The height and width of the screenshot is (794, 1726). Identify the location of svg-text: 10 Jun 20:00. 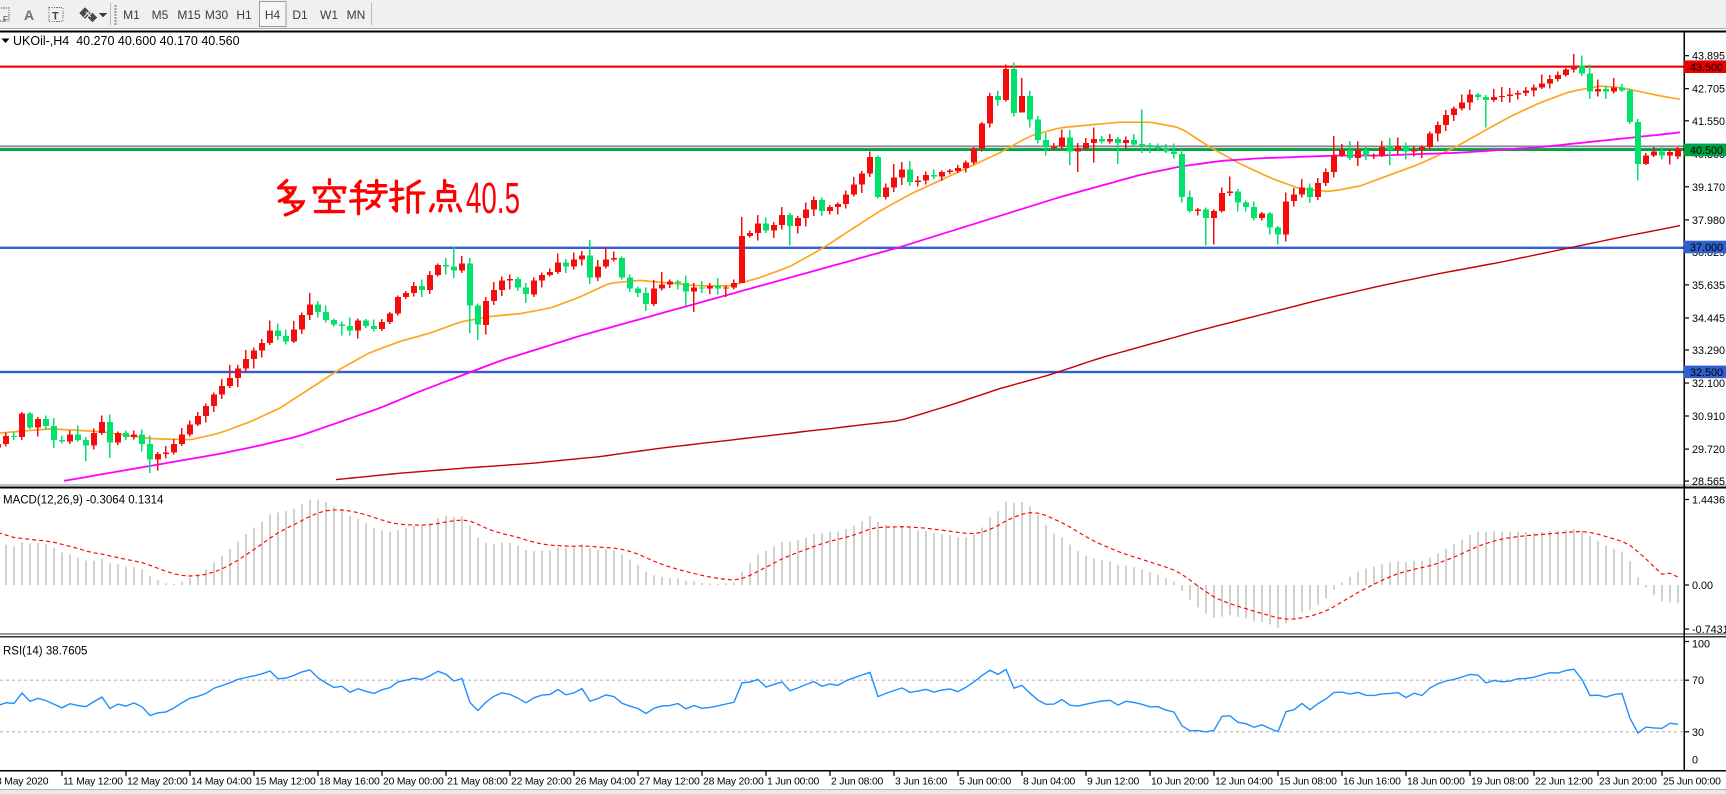
(1180, 782).